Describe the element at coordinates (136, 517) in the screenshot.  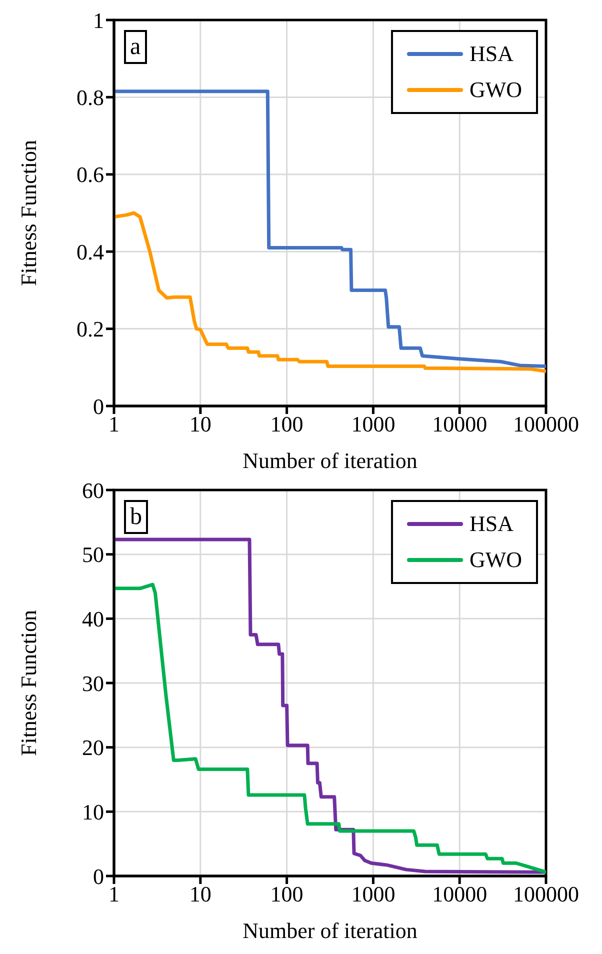
I see `annotation: b` at that location.